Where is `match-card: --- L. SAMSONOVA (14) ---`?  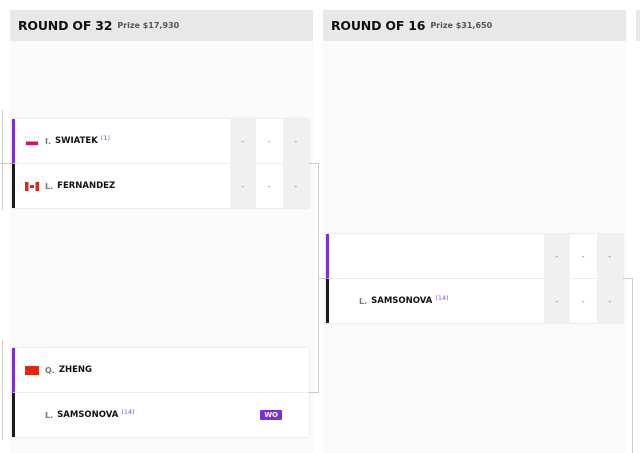
match-card: --- L. SAMSONOVA (14) --- is located at coordinates (474, 278).